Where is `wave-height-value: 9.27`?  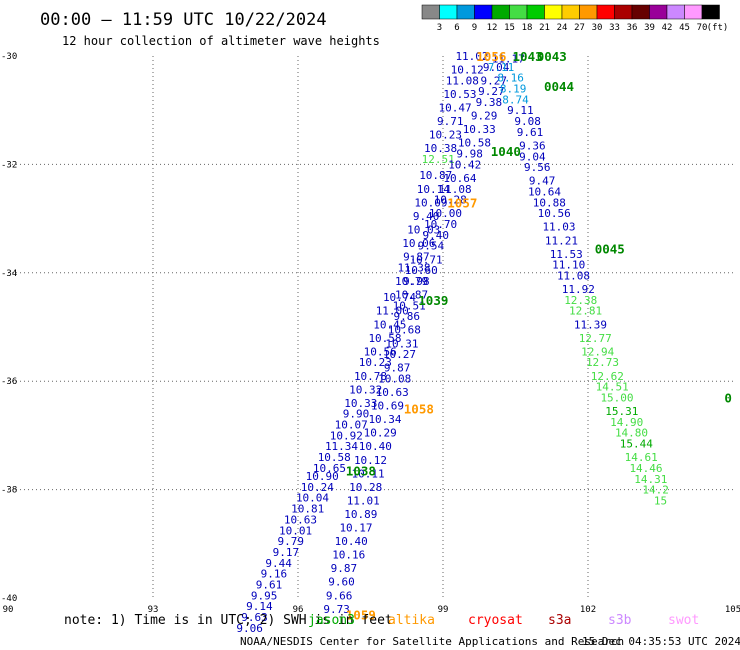
wave-height-value: 9.27 is located at coordinates (494, 80).